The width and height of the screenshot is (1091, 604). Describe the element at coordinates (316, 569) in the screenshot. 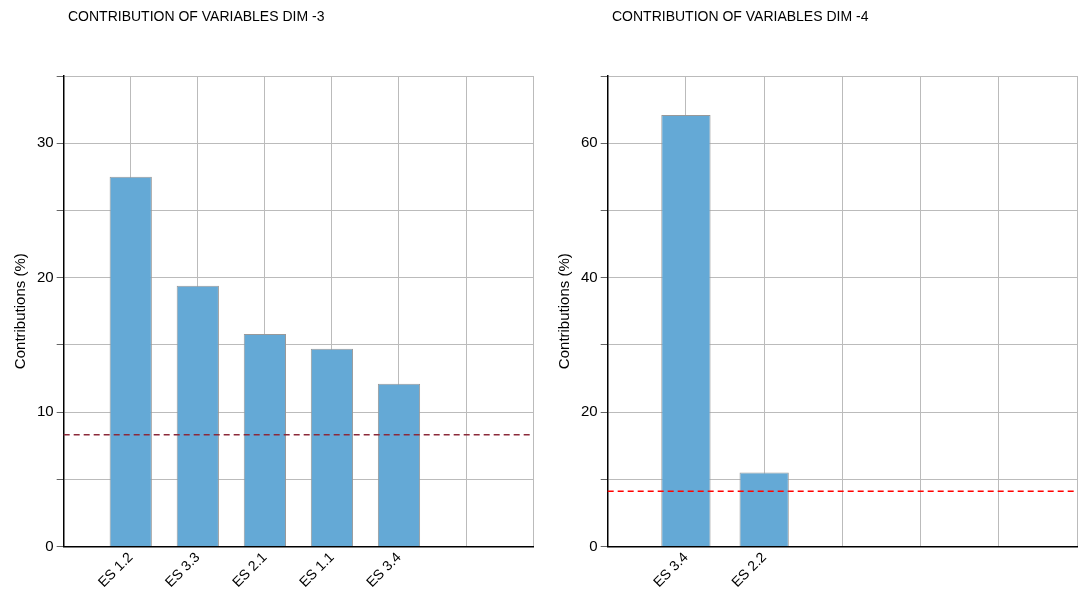

I see `x-tick-label: ES 1.1` at that location.